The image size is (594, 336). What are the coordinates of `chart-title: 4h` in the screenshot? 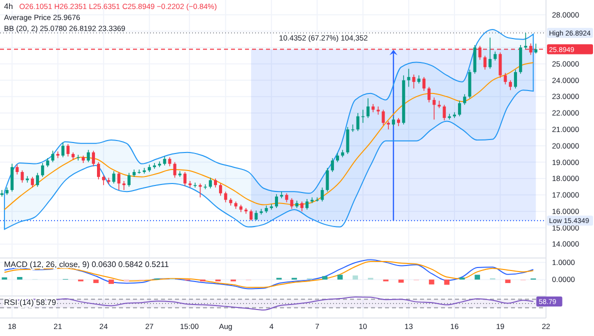 It's located at (8, 6).